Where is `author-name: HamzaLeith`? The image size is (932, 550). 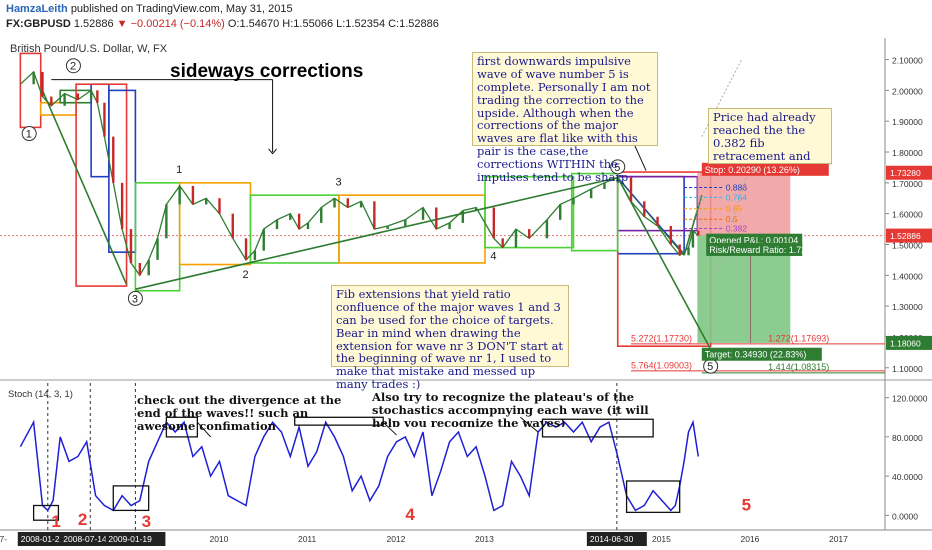
author-name: HamzaLeith is located at coordinates (37, 9).